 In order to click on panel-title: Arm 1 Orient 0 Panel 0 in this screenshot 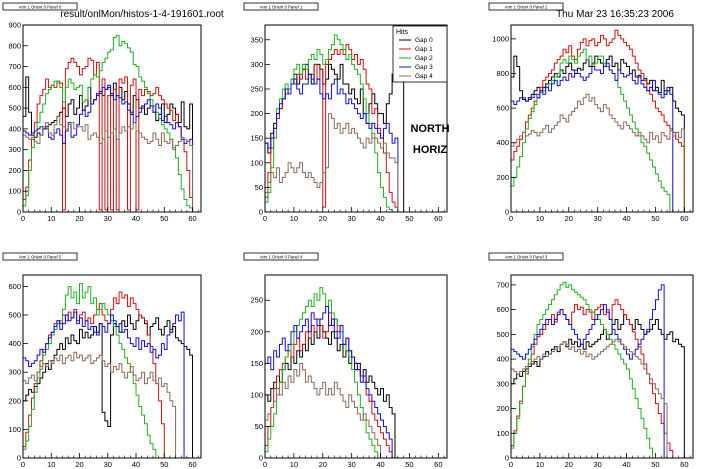, I will do `click(40, 7)`.